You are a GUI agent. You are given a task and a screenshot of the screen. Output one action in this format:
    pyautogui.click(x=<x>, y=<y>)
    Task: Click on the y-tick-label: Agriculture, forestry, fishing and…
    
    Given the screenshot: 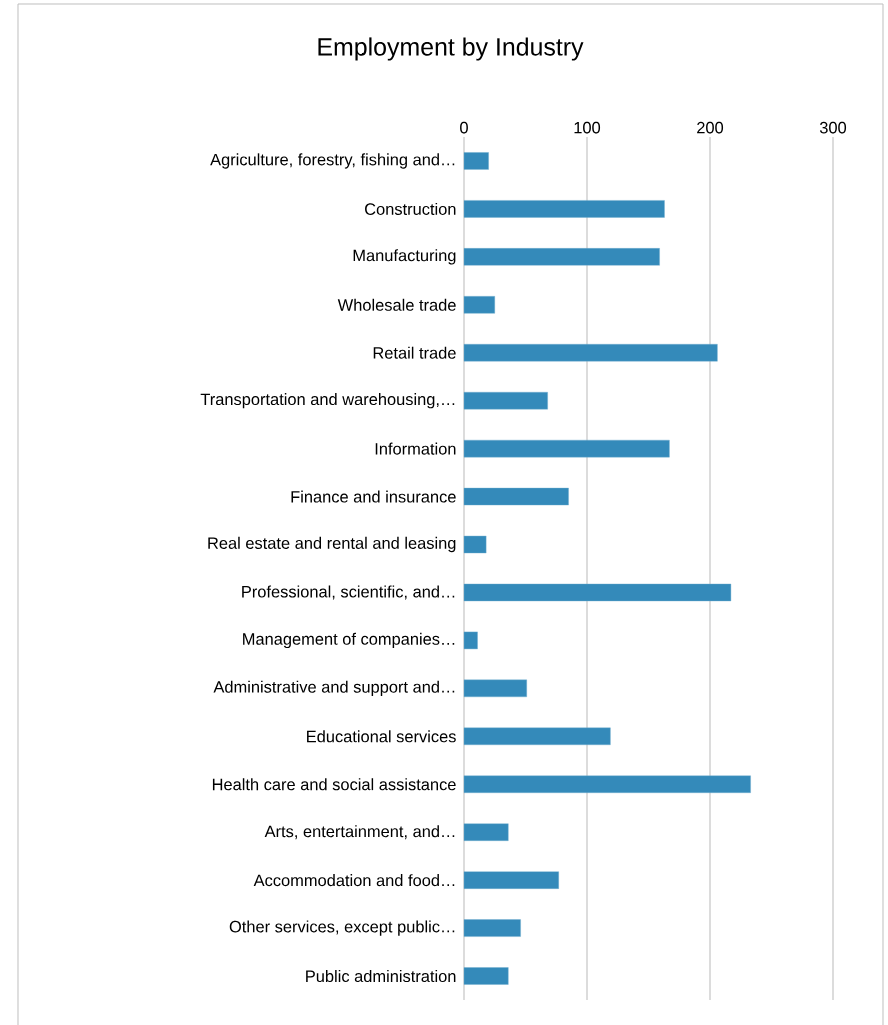 What is the action you would take?
    pyautogui.click(x=332, y=161)
    